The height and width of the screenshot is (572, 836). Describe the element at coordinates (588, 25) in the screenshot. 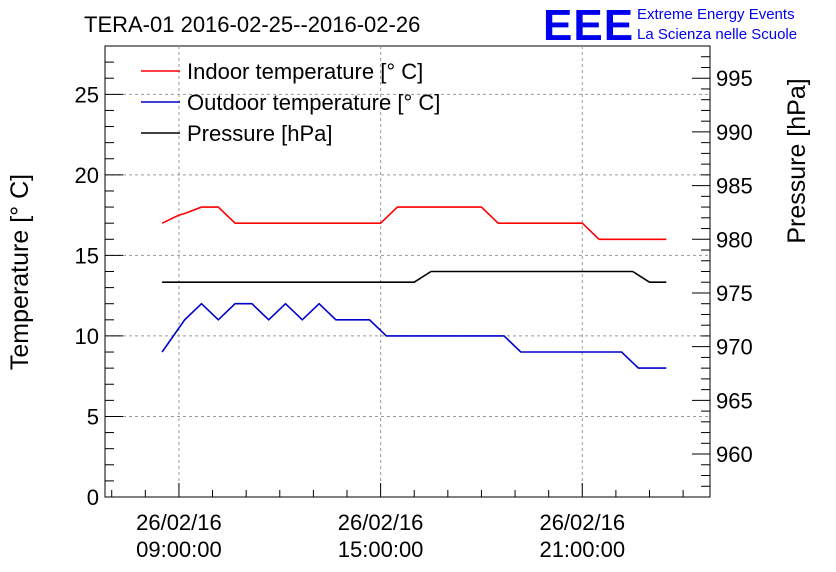

I see `eee-logo-mark: EEE` at that location.